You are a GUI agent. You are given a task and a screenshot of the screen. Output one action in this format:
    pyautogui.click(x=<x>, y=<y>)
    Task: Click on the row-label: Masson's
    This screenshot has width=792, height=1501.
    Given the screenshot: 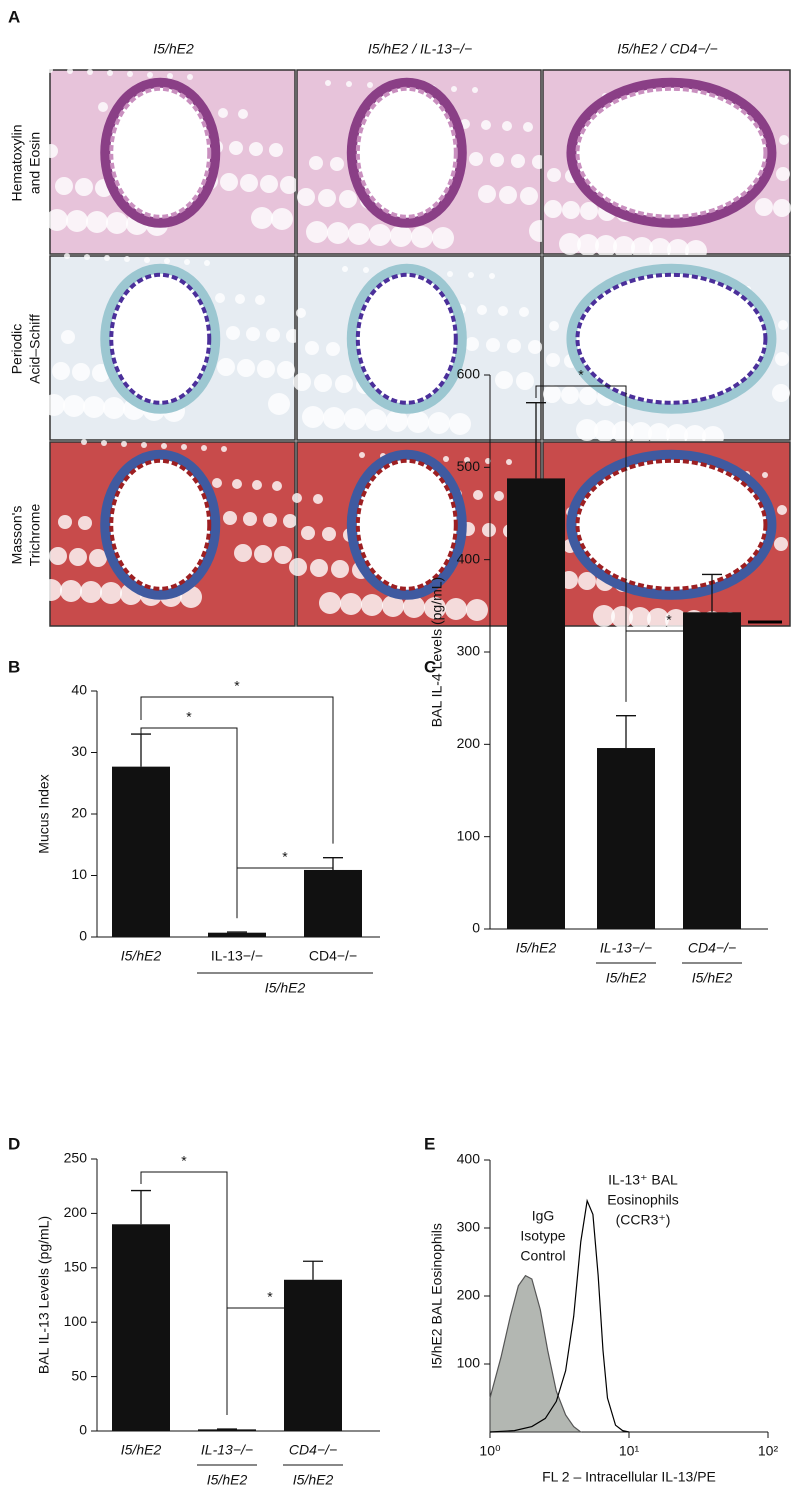 What is the action you would take?
    pyautogui.click(x=17, y=535)
    